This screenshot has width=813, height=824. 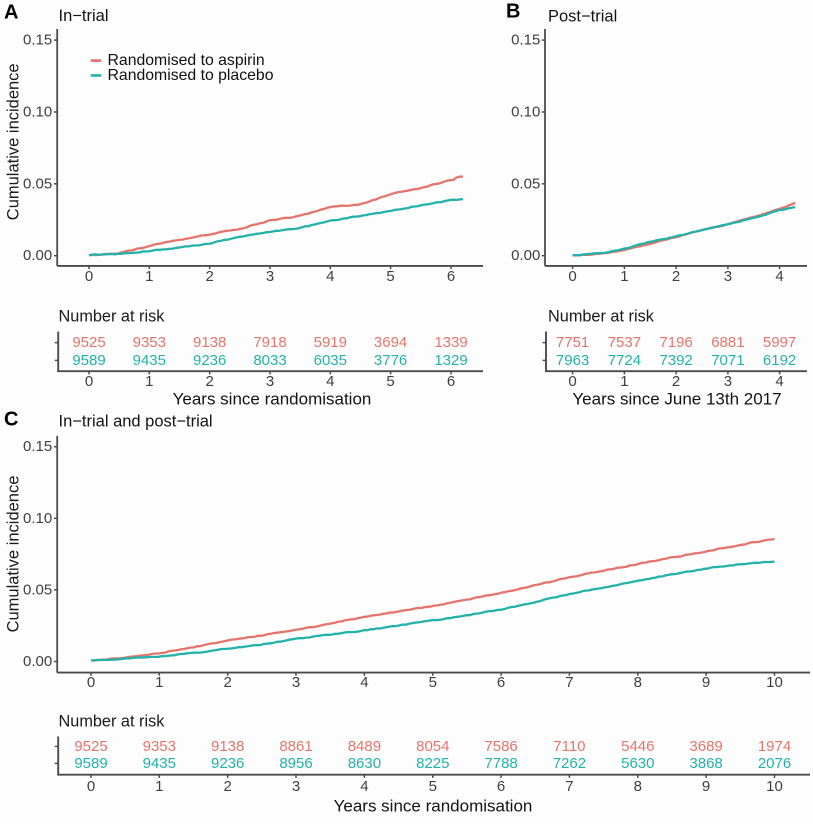 What do you see at coordinates (209, 342) in the screenshot?
I see `svg-text: 9138` at bounding box center [209, 342].